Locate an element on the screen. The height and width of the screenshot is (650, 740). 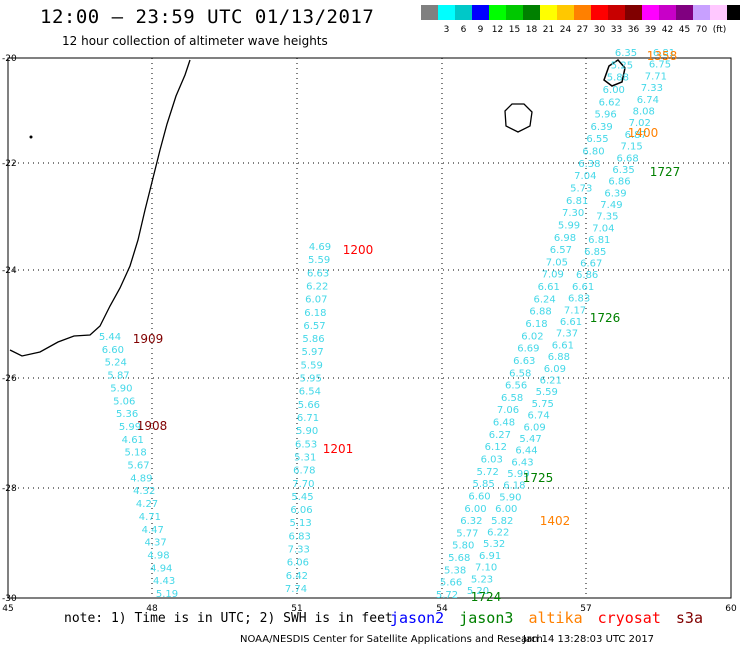
wave-height-label: 6.07 is located at coordinates (316, 300).